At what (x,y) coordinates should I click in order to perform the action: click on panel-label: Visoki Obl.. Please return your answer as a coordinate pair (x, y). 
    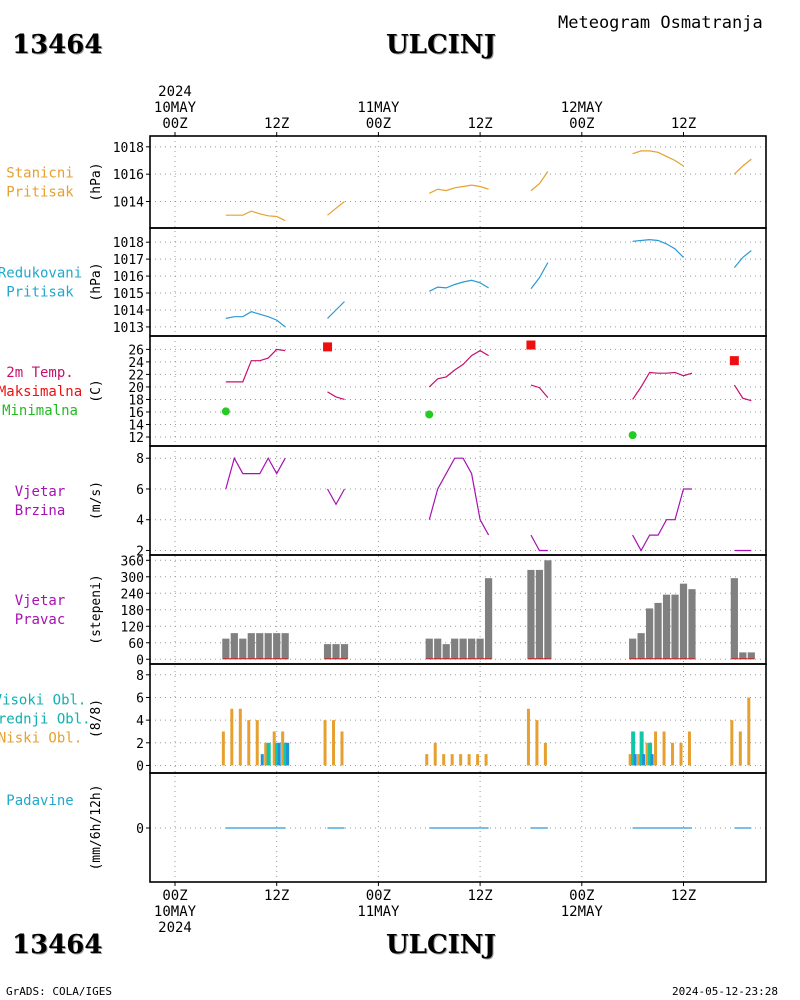
    Looking at the image, I should click on (43, 701).